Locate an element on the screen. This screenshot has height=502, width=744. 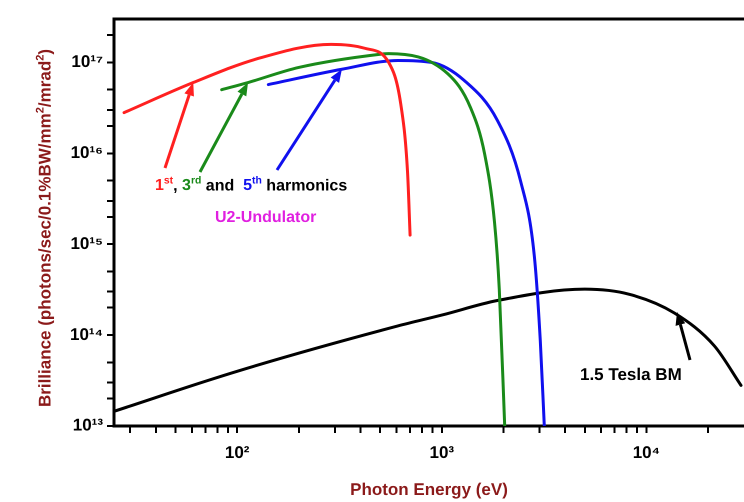
y-tick-label: 10¹⁴ is located at coordinates (86, 334).